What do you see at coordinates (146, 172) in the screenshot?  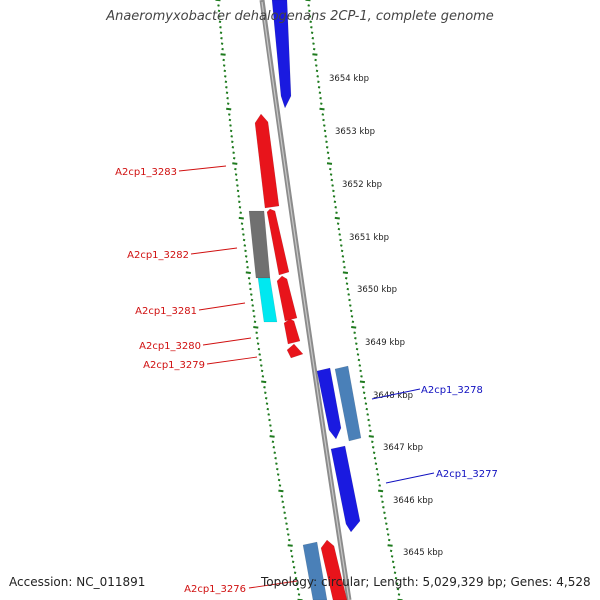 I see `gene-label-3283: A2cp1_3283` at bounding box center [146, 172].